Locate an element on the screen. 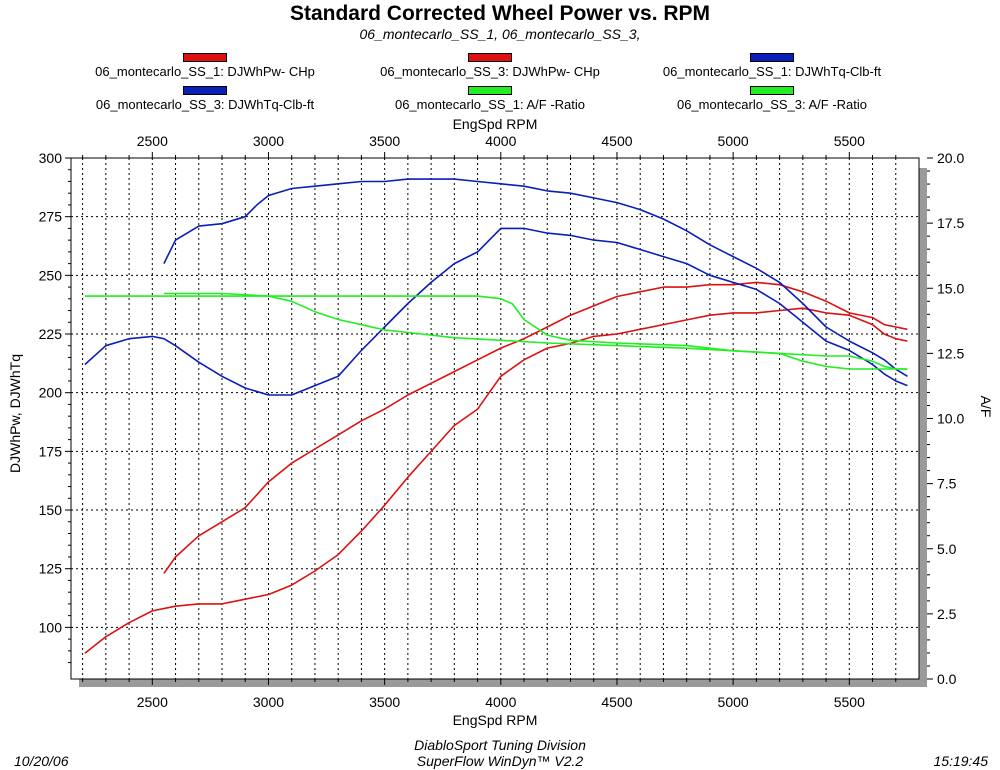 The image size is (1000, 770). y-left-tick-label: 125 is located at coordinates (51, 569).